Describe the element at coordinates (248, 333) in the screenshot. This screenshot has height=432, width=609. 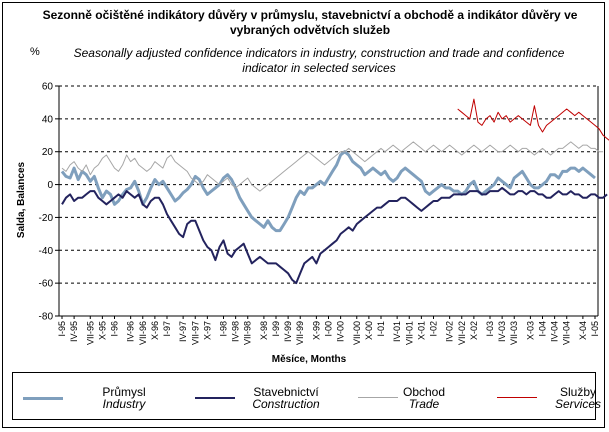
I see `x-tick-label: VII-98` at that location.